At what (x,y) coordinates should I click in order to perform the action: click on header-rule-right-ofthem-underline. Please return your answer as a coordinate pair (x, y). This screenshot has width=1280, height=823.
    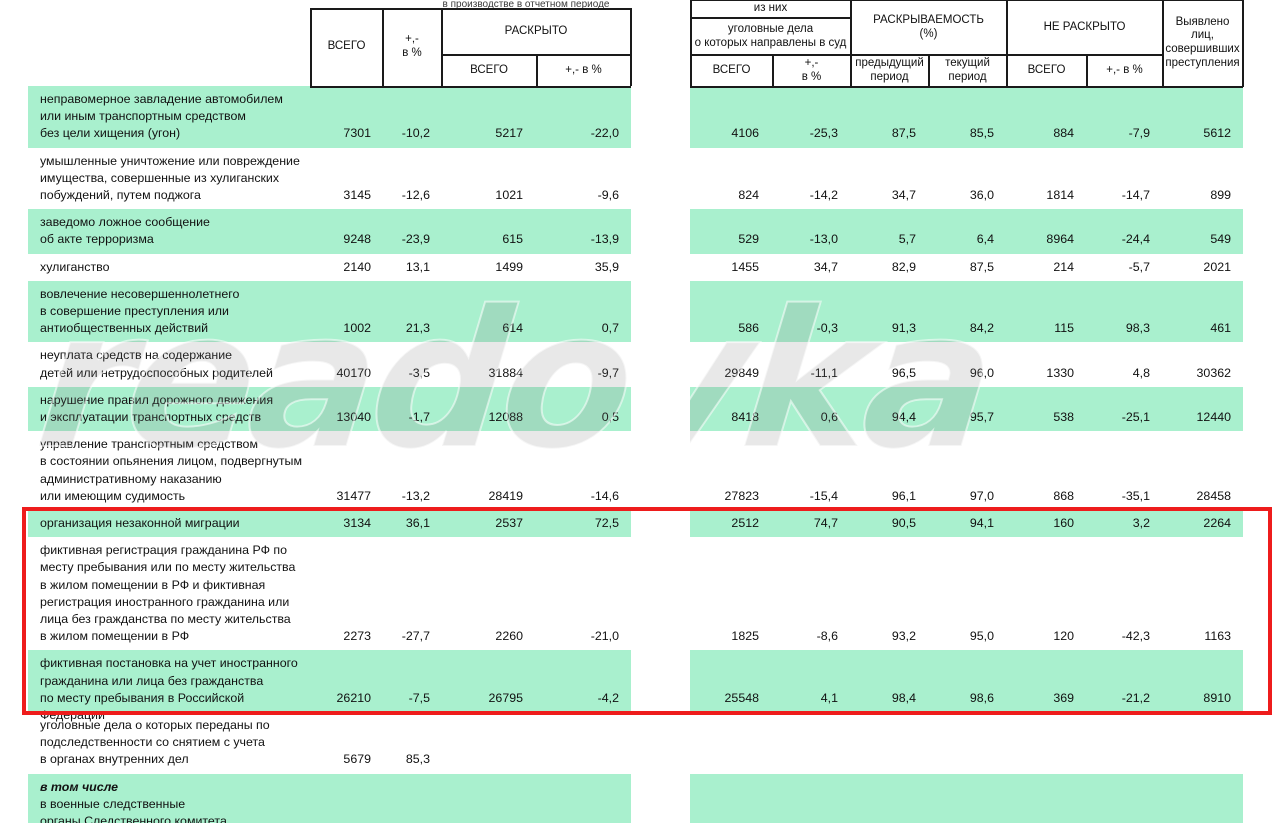
    Looking at the image, I should click on (770, 18).